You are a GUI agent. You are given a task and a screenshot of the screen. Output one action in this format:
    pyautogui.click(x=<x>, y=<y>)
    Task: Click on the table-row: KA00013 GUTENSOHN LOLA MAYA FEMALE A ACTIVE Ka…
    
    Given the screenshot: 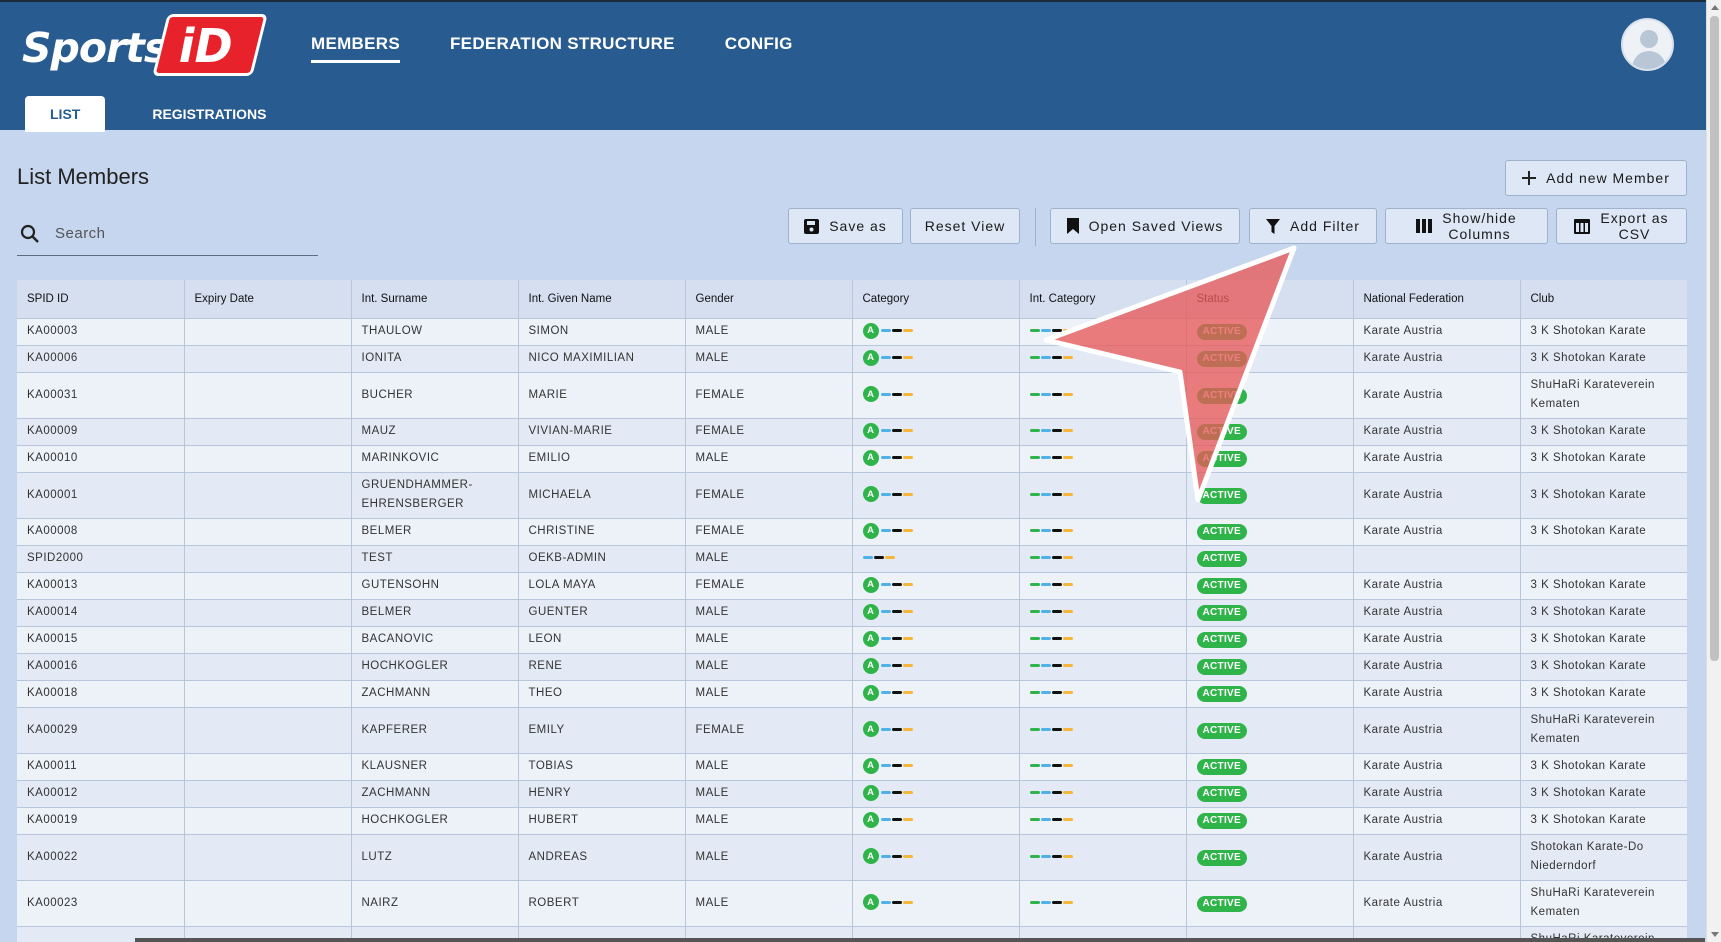 What is the action you would take?
    pyautogui.click(x=852, y=586)
    